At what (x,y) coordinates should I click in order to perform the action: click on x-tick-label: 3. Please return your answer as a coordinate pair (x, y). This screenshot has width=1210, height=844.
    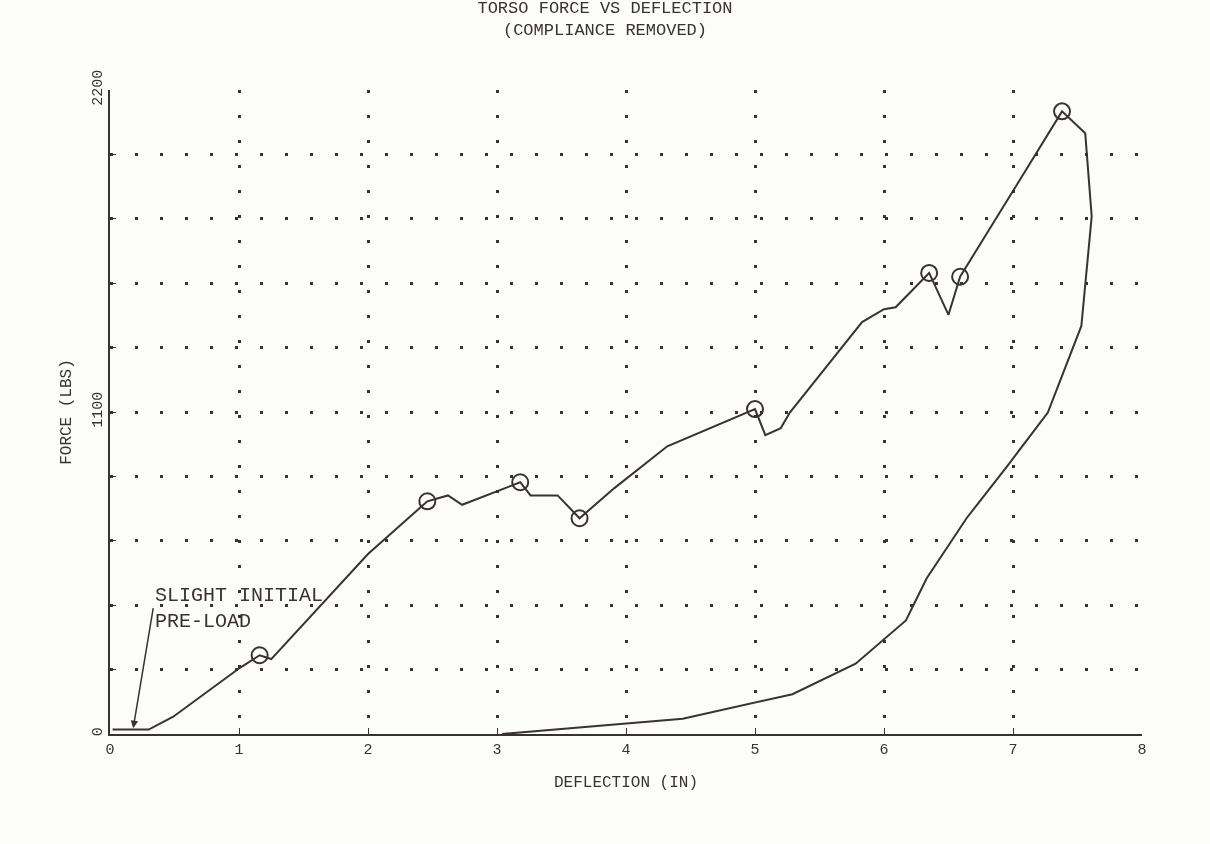
    Looking at the image, I should click on (497, 750).